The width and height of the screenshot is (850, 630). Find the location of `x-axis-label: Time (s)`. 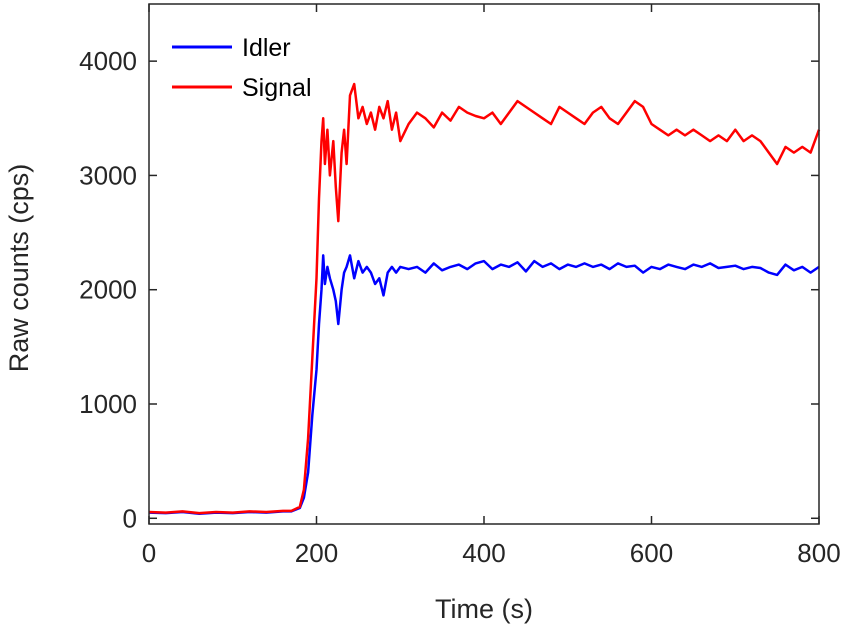

x-axis-label: Time (s) is located at coordinates (484, 609).